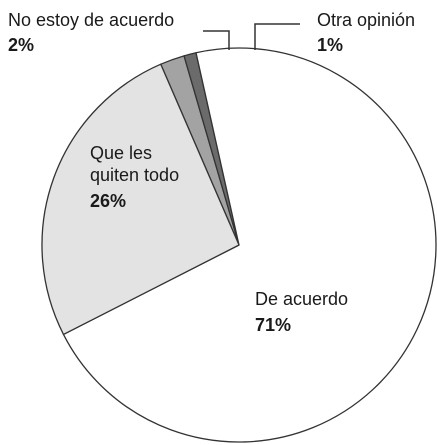 This screenshot has height=445, width=437. Describe the element at coordinates (21, 45) in the screenshot. I see `value-no-estoy-de-acuerdo: 2%` at that location.